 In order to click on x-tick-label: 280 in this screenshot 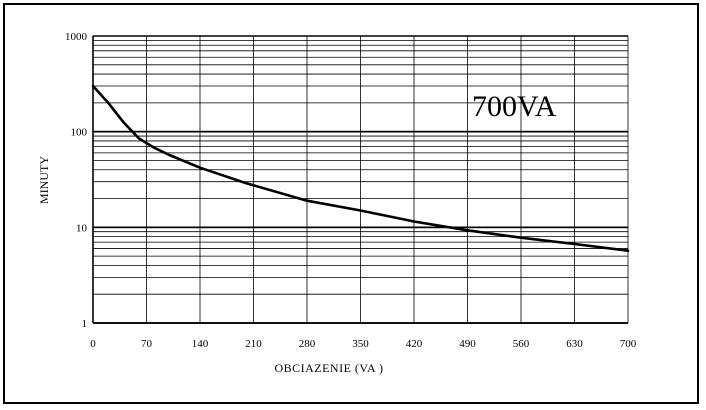, I will do `click(307, 344)`.